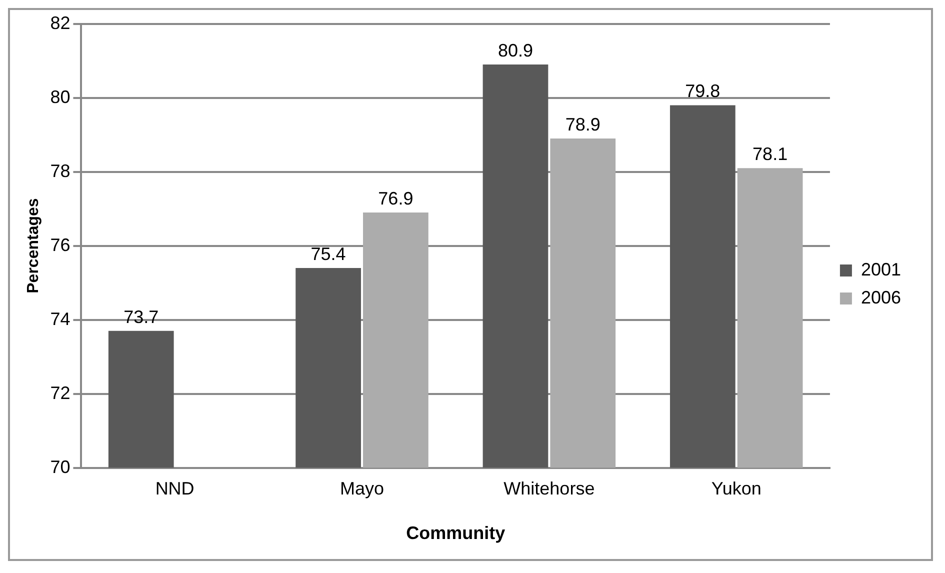 This screenshot has height=573, width=945. What do you see at coordinates (328, 254) in the screenshot?
I see `data-label: 75.4` at bounding box center [328, 254].